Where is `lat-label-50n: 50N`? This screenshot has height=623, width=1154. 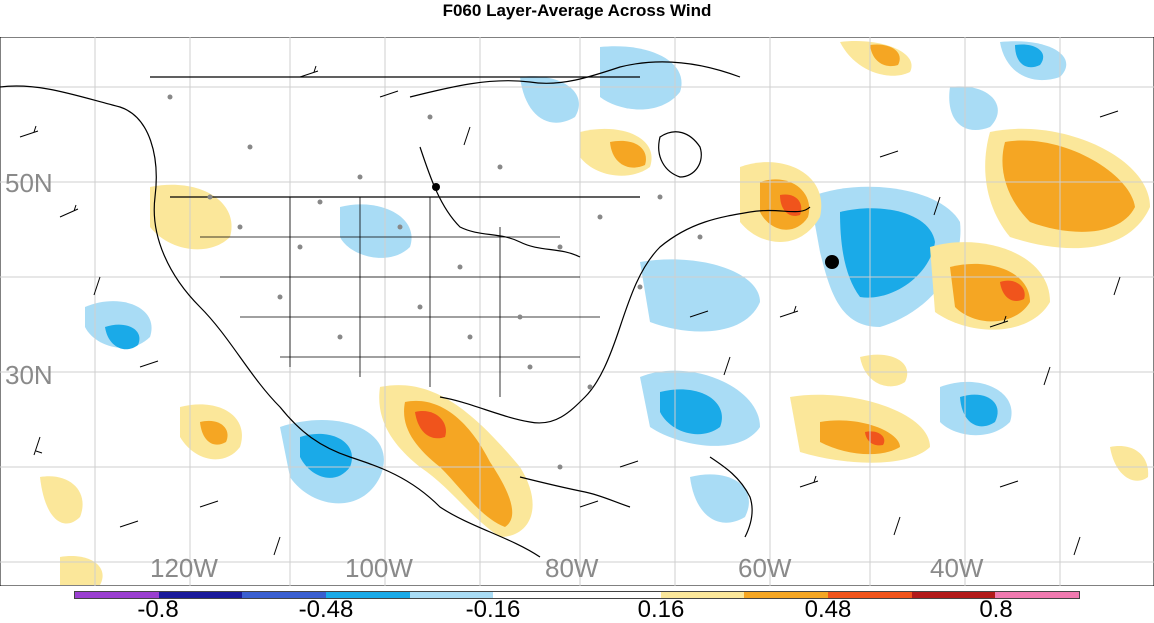
lat-label-50n: 50N is located at coordinates (29, 183).